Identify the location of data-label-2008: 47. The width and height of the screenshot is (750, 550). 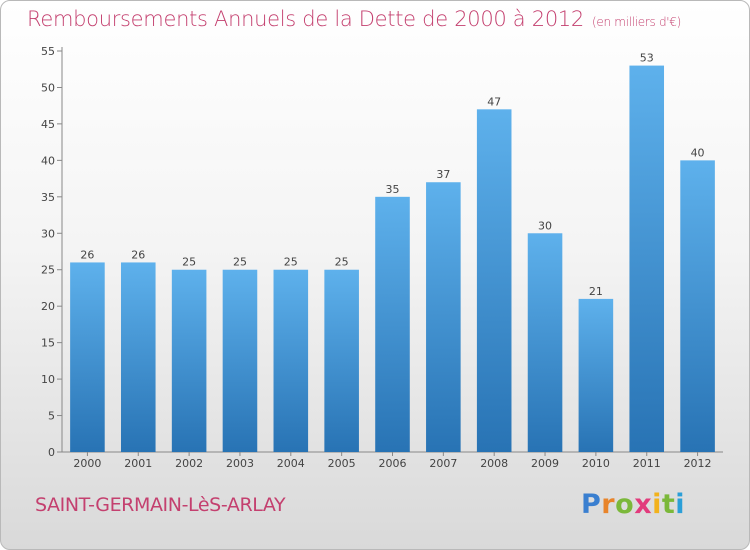
(494, 101).